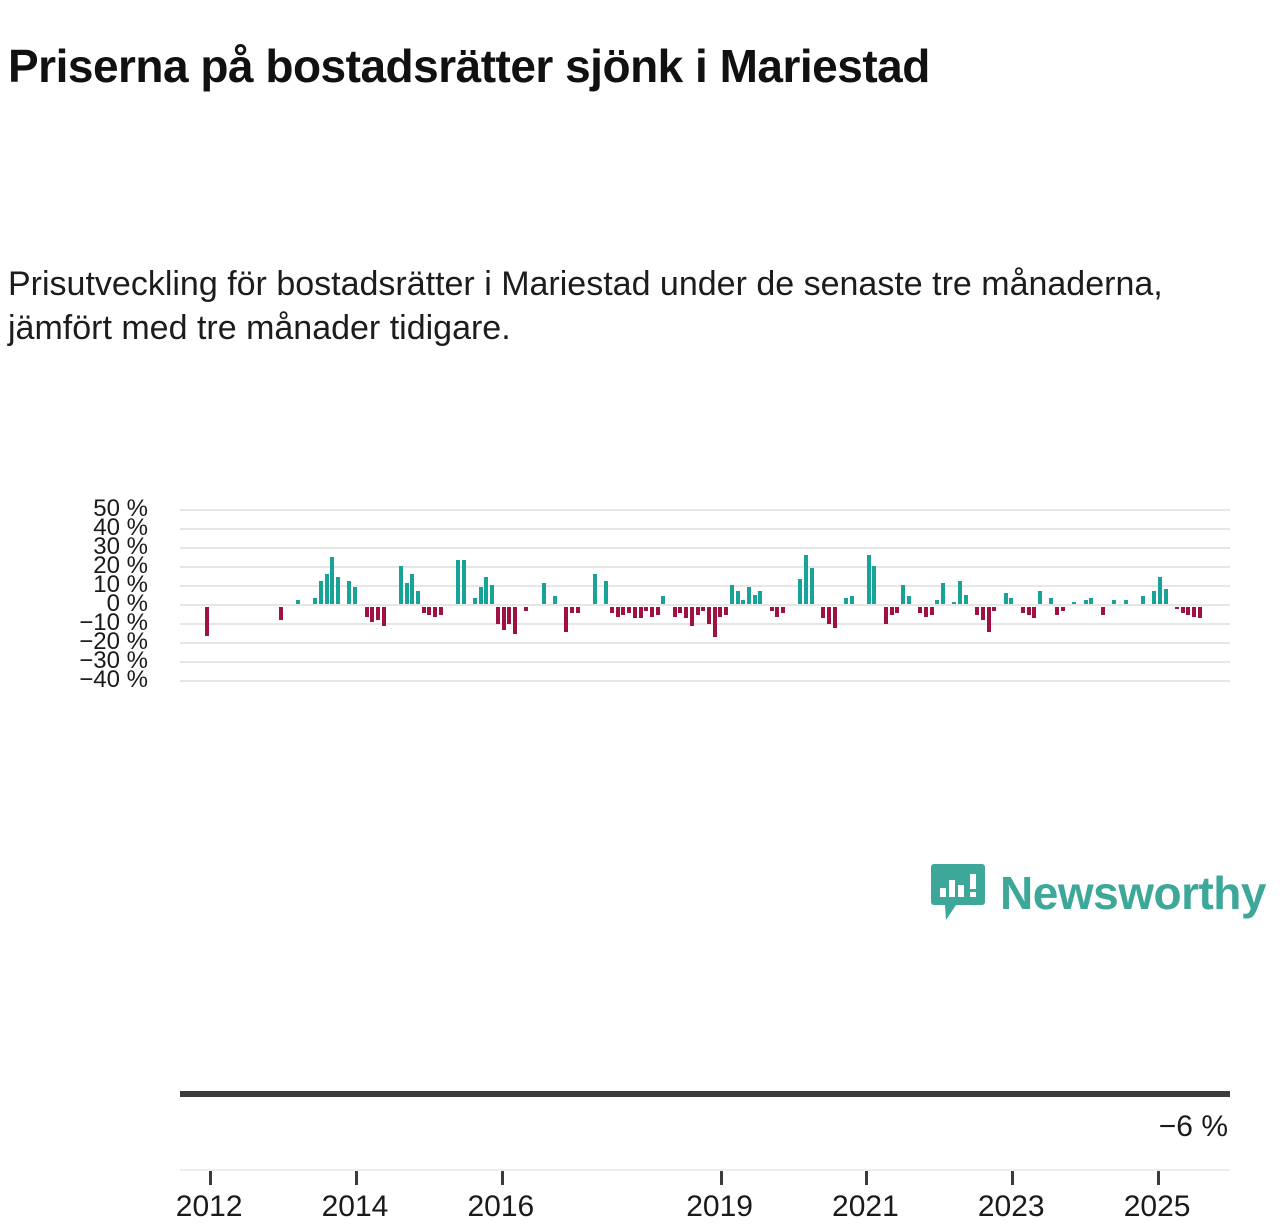 The image size is (1280, 1224). I want to click on y-axis-tick-label: 0 %, so click(127, 603).